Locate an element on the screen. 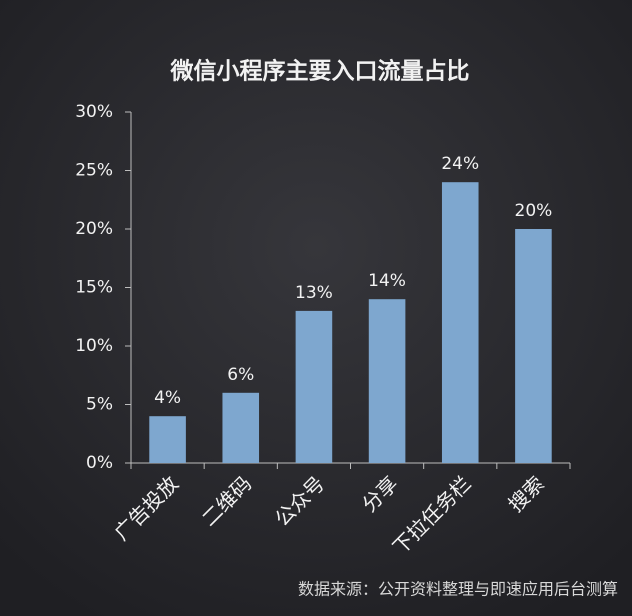  value-label: 14% is located at coordinates (387, 281).